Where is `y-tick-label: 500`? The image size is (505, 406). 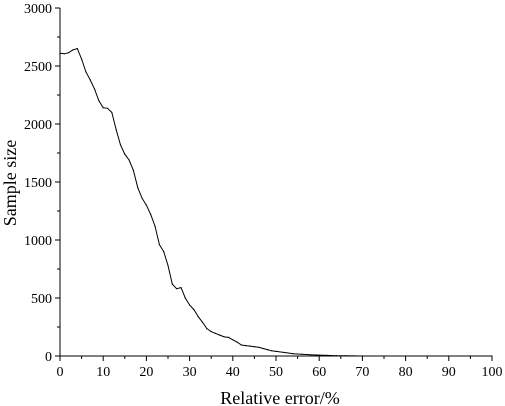 y-tick-label: 500 is located at coordinates (41, 299).